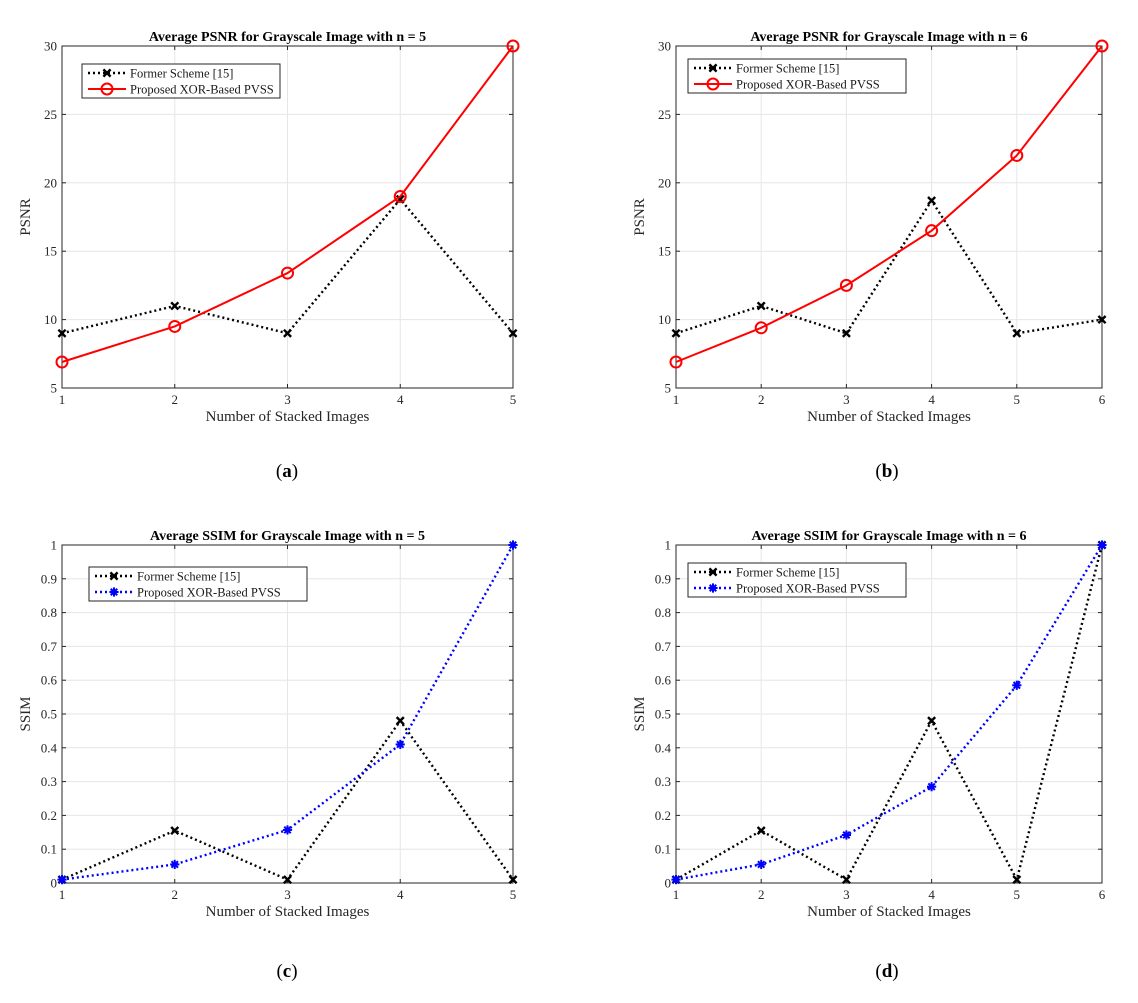 The width and height of the screenshot is (1138, 1003). What do you see at coordinates (664, 46) in the screenshot?
I see `y-tick-label: 30` at bounding box center [664, 46].